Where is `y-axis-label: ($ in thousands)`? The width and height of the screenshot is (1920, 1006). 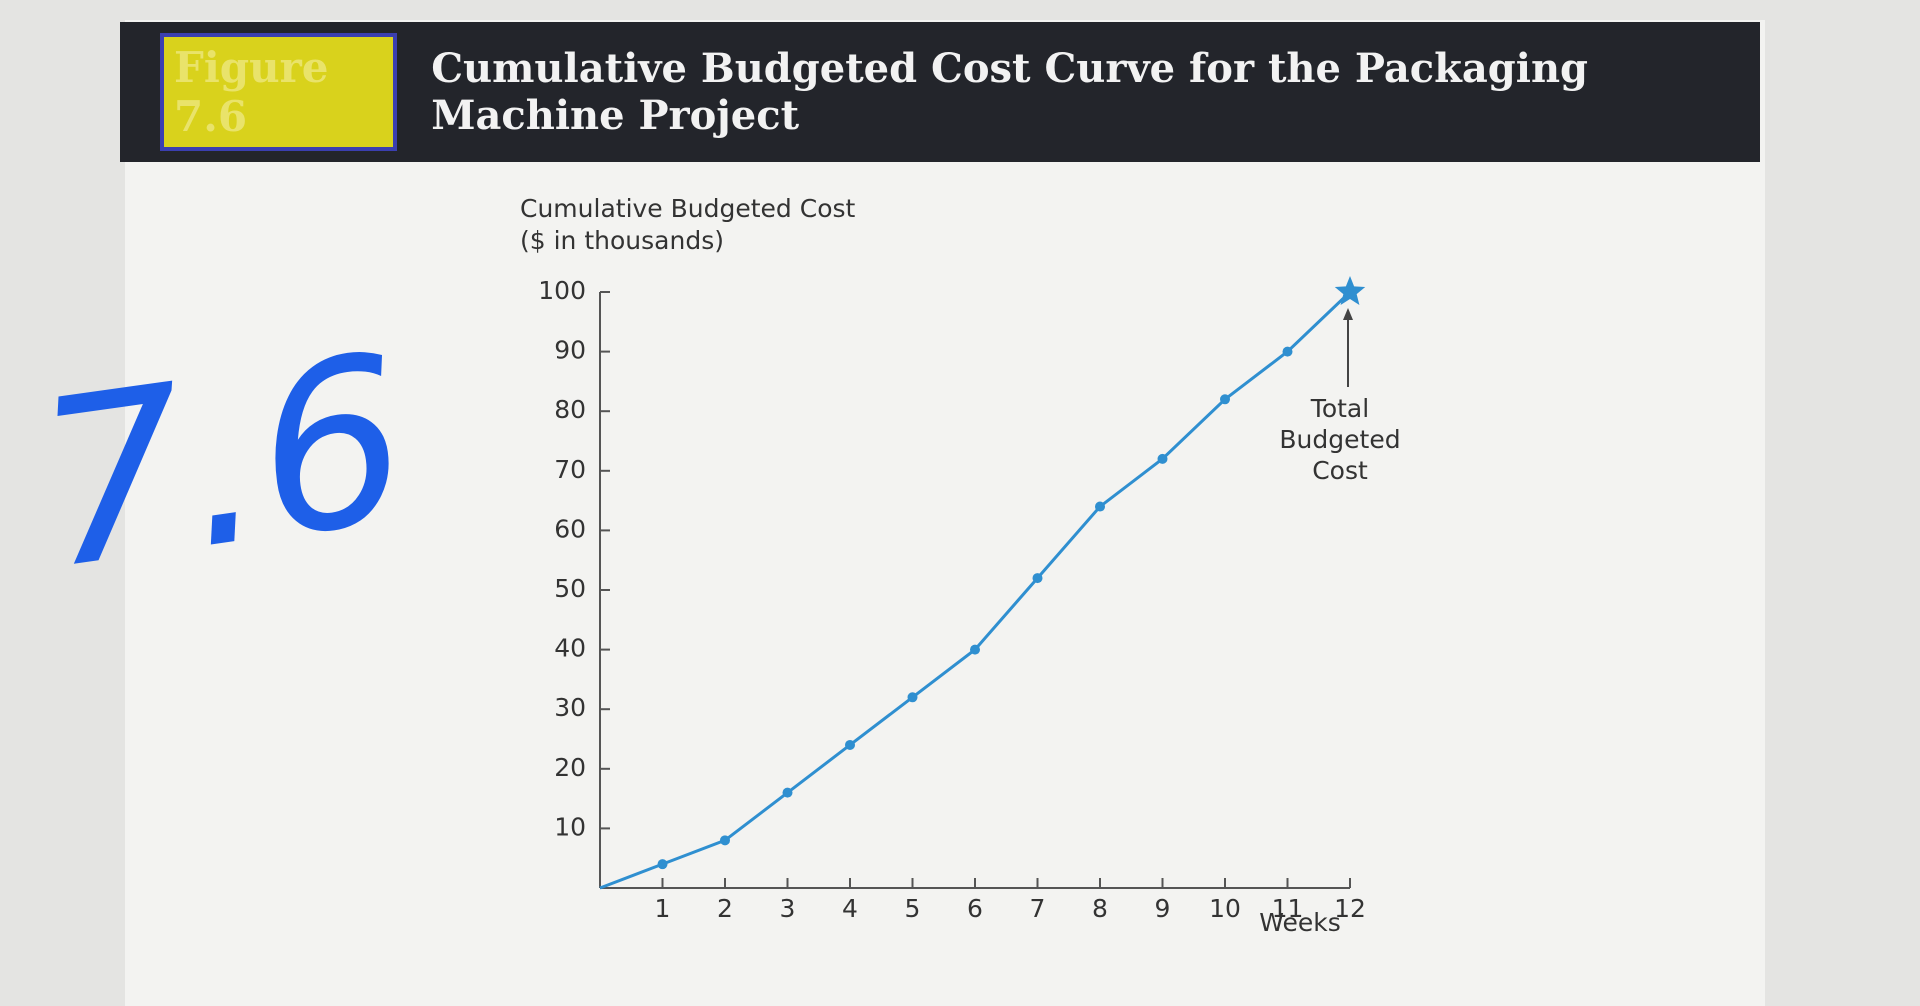 y-axis-label: ($ in thousands) is located at coordinates (622, 240).